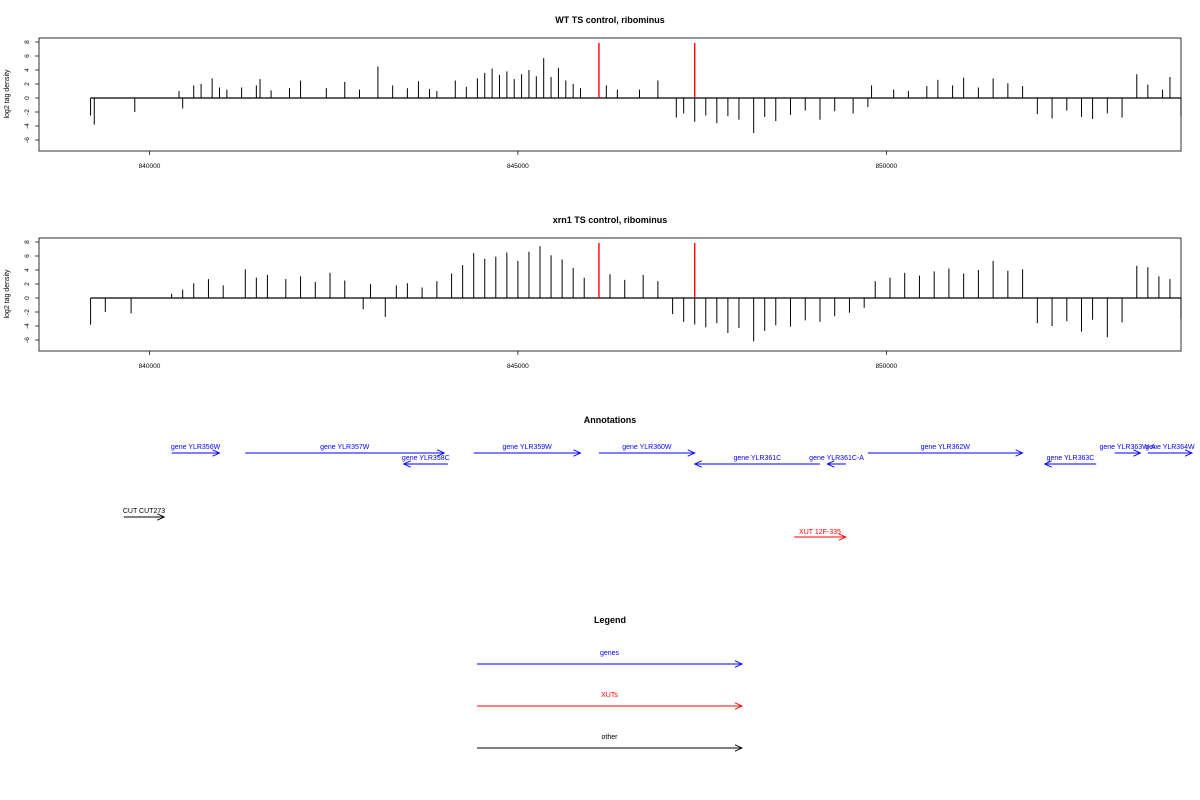  Describe the element at coordinates (820, 532) in the screenshot. I see `xut-label: XUT 12F-335` at that location.